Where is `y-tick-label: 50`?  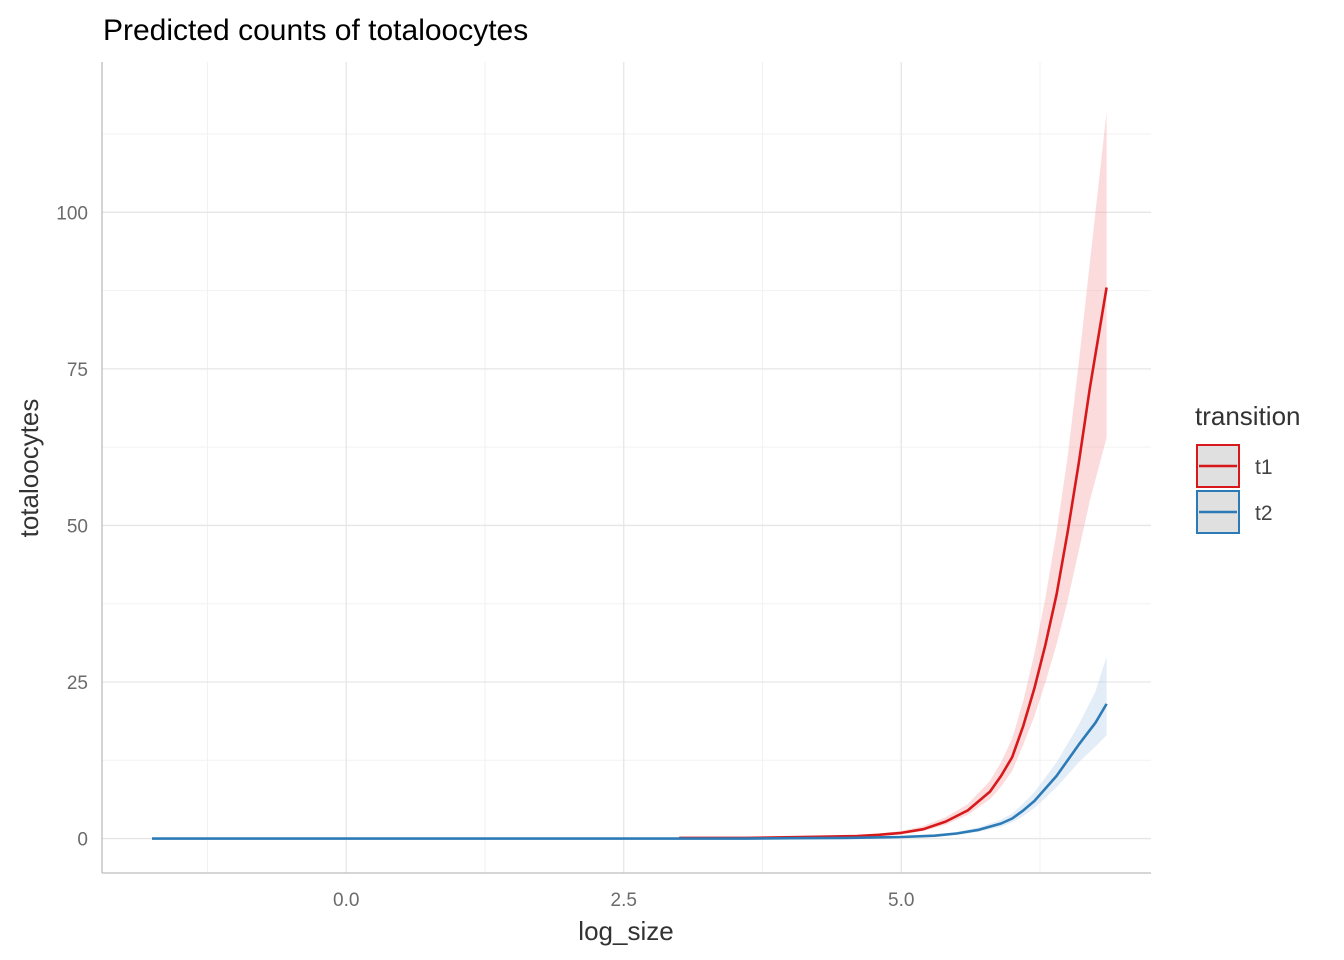
y-tick-label: 50 is located at coordinates (77, 526).